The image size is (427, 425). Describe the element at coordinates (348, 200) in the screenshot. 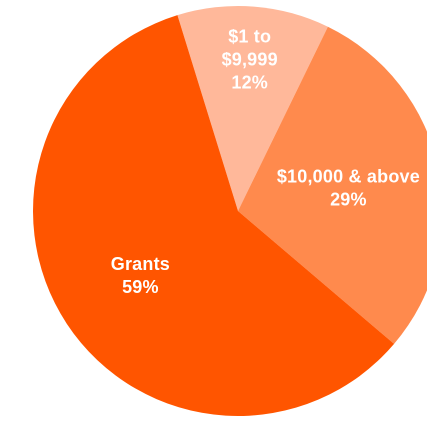

I see `slice-value-label: 29%` at that location.